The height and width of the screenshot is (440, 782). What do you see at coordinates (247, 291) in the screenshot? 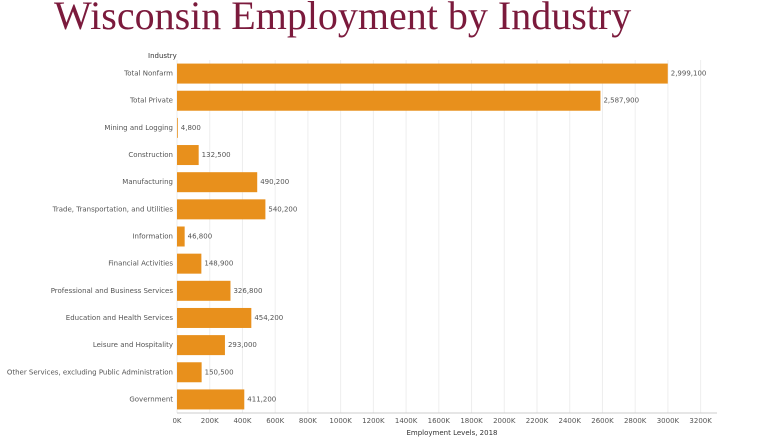
I see `value-label: 326,800` at bounding box center [247, 291].